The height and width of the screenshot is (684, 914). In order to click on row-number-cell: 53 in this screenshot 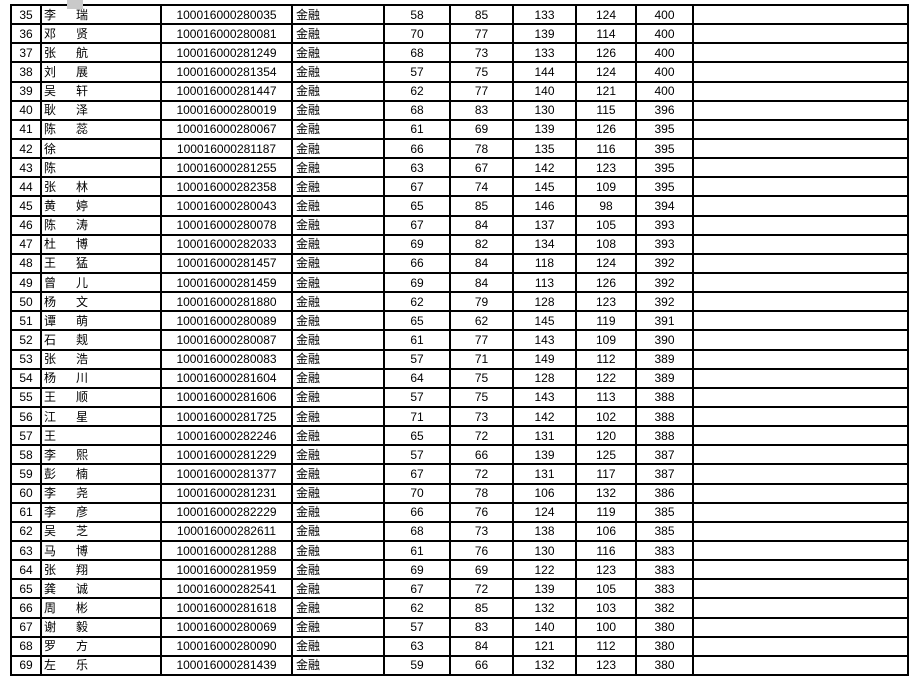, I will do `click(26, 359)`.